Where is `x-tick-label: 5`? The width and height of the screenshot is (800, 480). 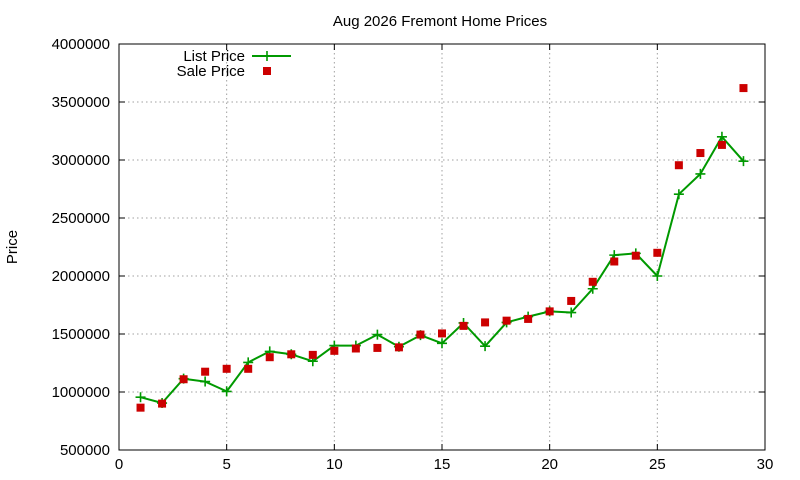
x-tick-label: 5 is located at coordinates (226, 464).